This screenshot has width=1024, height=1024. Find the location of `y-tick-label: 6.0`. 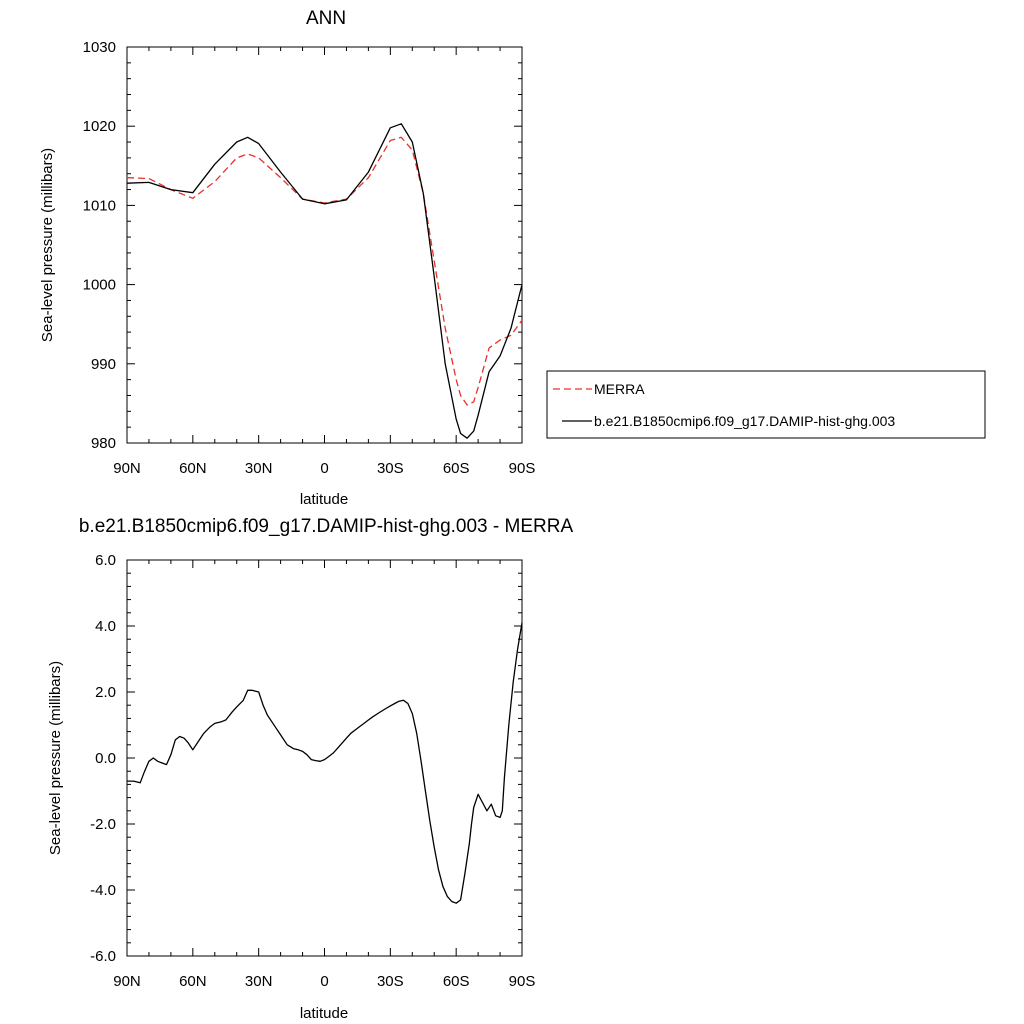

y-tick-label: 6.0 is located at coordinates (105, 560).